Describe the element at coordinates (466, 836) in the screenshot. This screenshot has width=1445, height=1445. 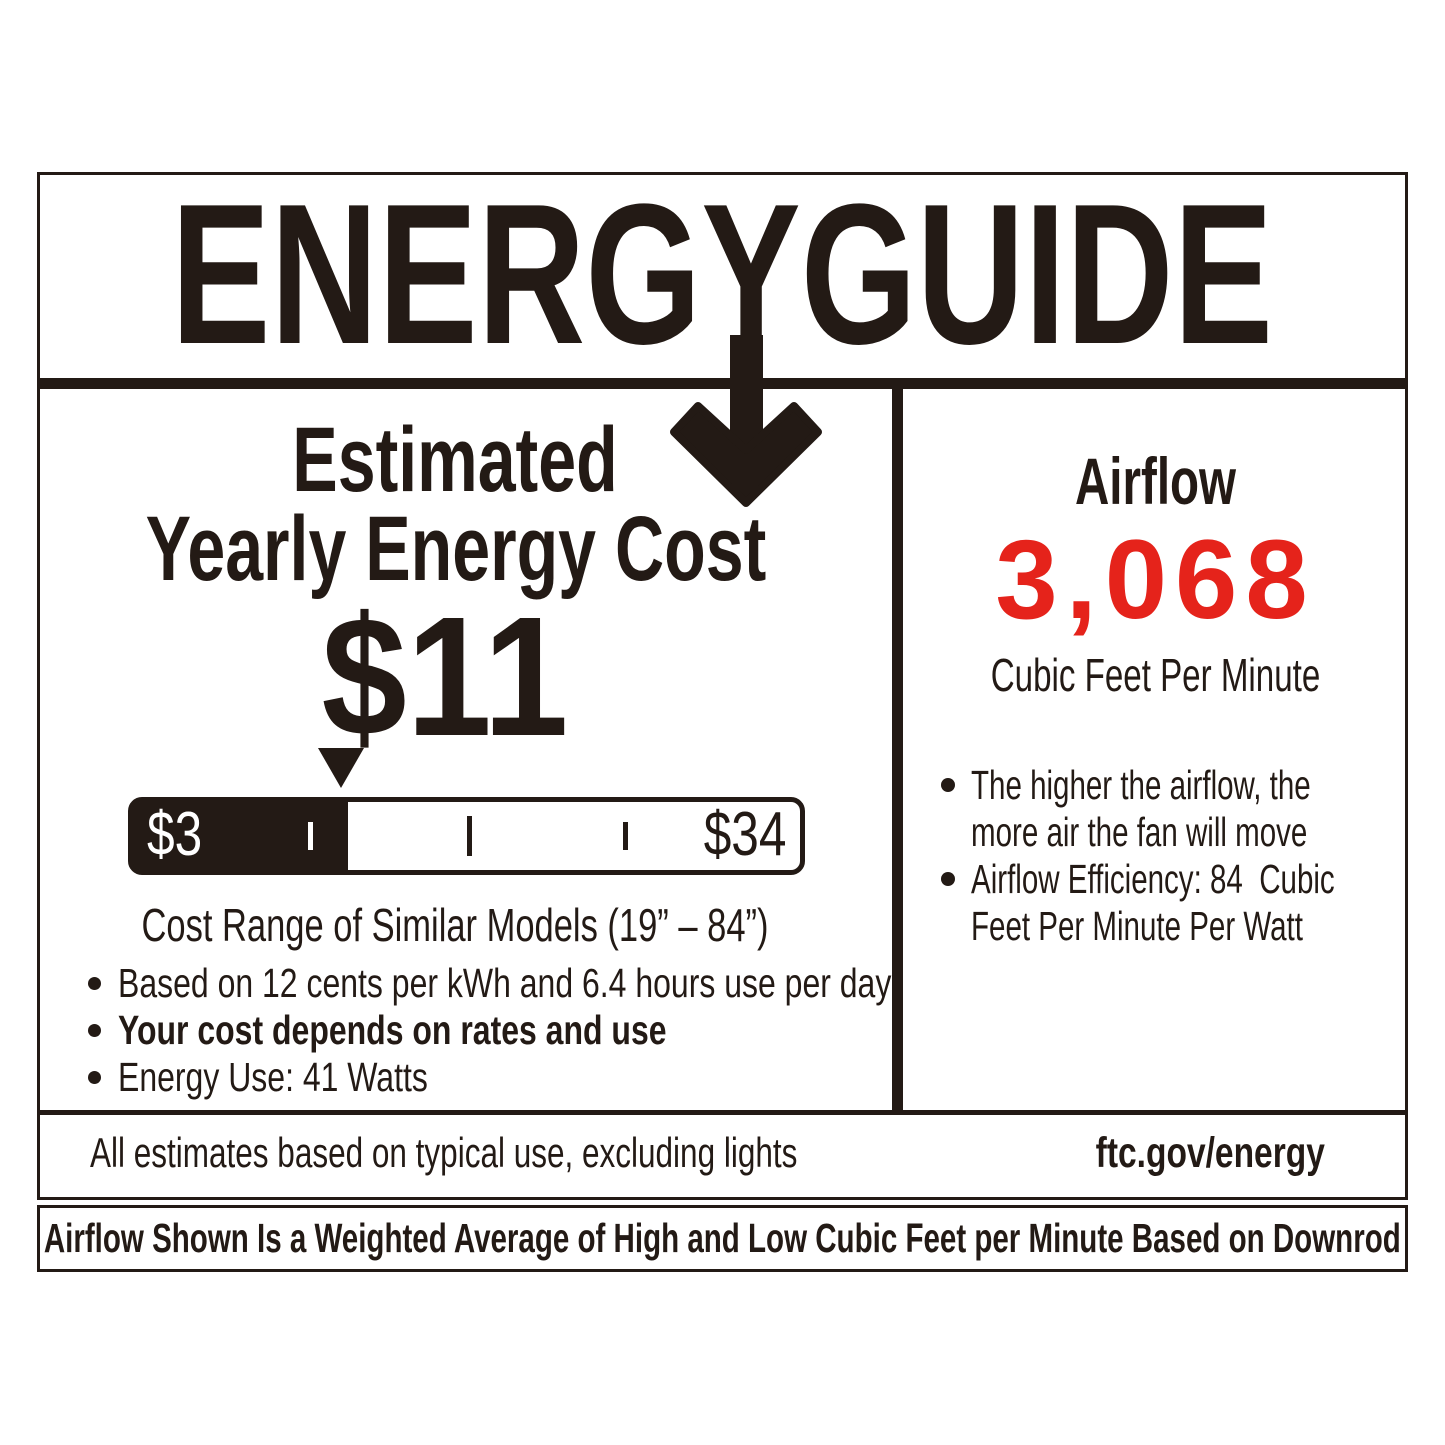
I see `cost-range-scale: $3 $34` at that location.